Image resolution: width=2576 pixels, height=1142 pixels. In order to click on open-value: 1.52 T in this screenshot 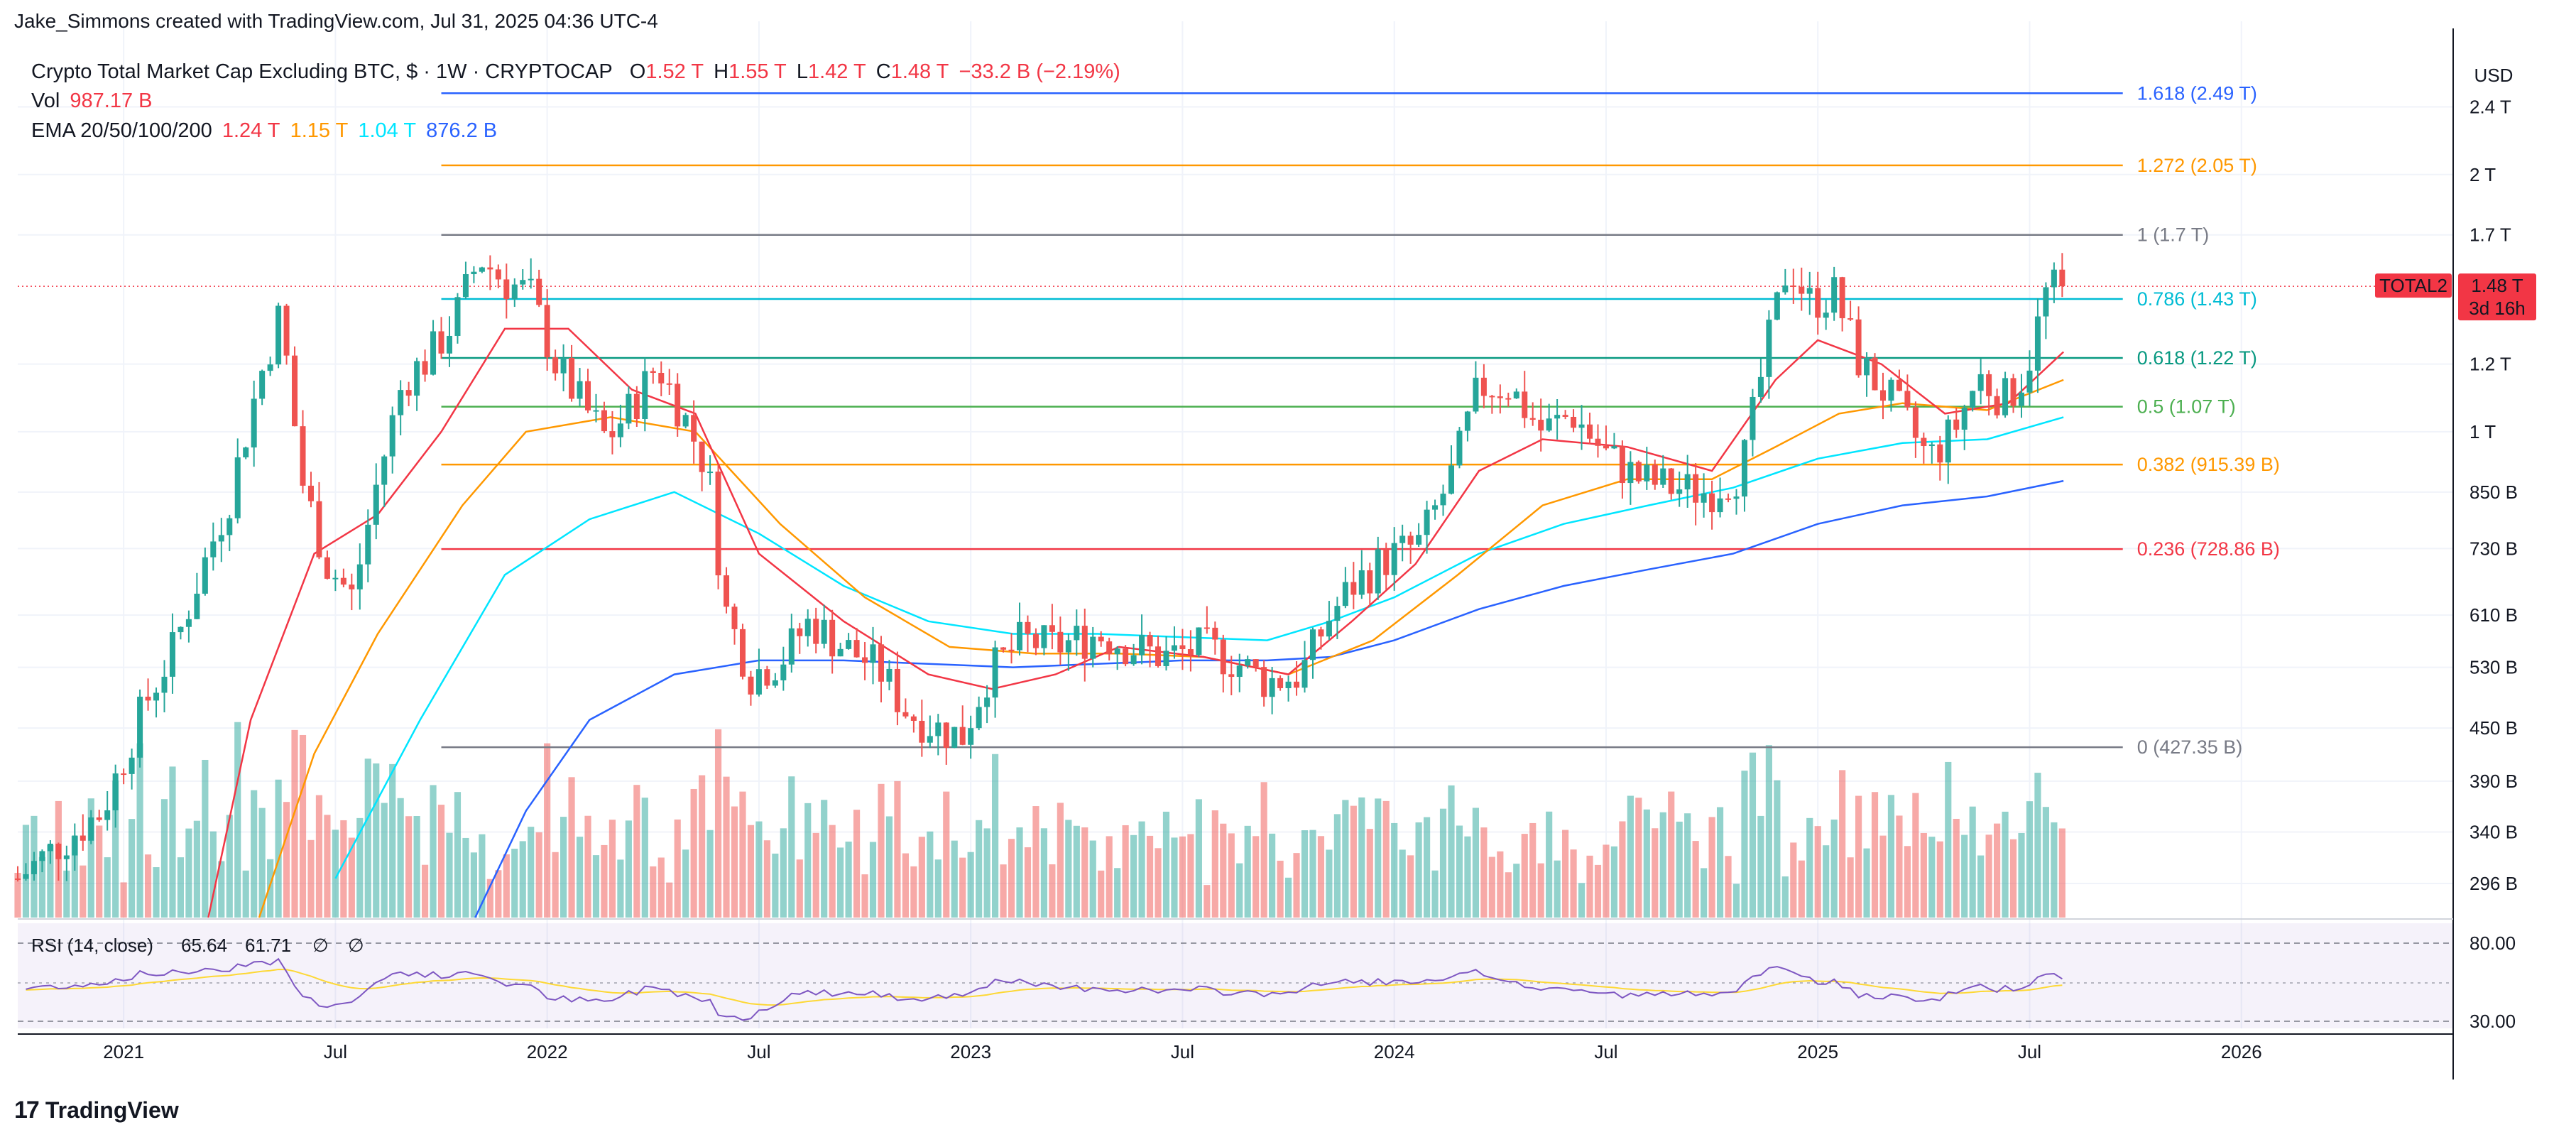, I will do `click(674, 71)`.